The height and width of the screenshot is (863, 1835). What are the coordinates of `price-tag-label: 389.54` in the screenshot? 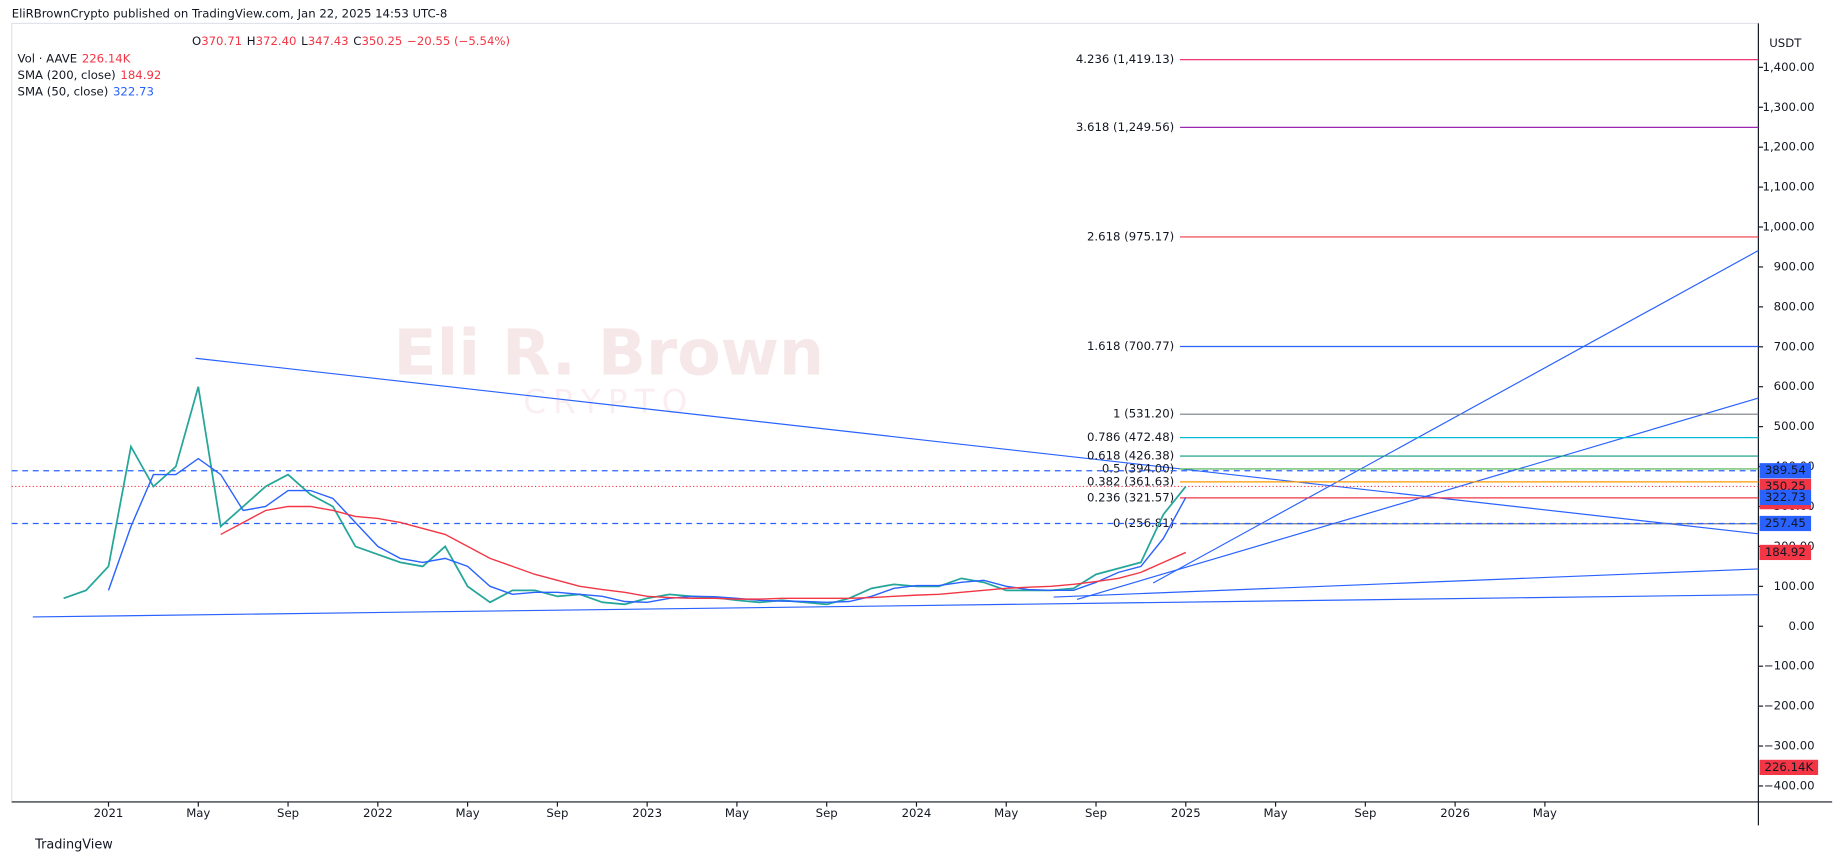 It's located at (1785, 470).